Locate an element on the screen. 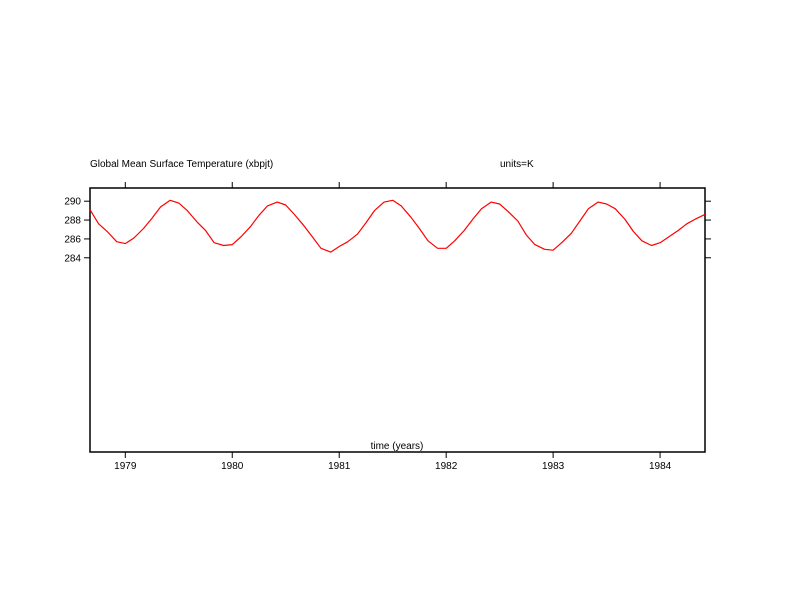 This screenshot has width=792, height=612. y-tick-label: 286 is located at coordinates (72, 239).